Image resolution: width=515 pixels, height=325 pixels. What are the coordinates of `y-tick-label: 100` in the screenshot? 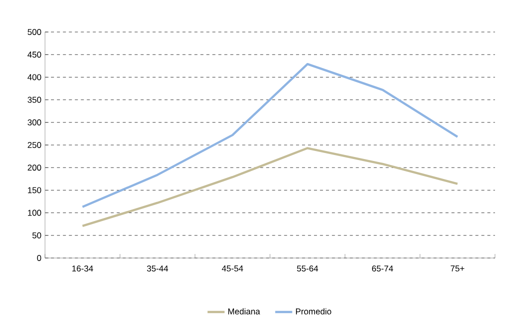 It's located at (35, 213).